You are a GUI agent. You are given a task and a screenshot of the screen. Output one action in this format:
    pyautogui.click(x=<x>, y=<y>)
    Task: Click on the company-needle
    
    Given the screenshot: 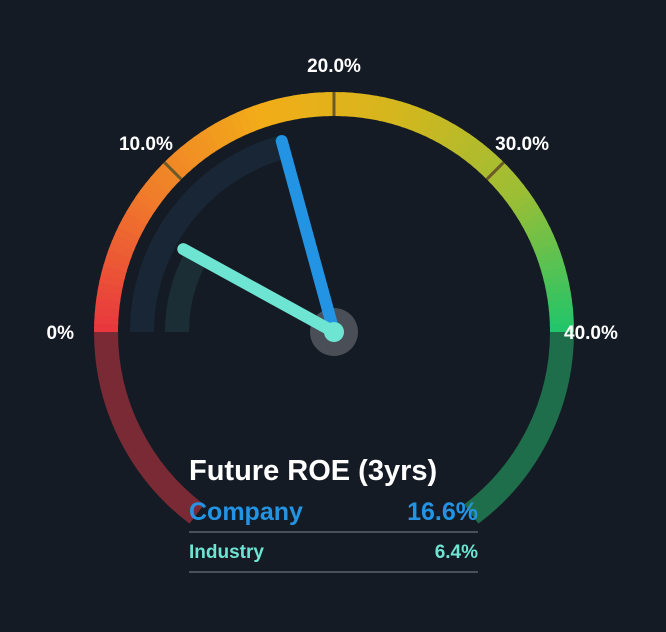 What is the action you would take?
    pyautogui.click(x=307, y=236)
    